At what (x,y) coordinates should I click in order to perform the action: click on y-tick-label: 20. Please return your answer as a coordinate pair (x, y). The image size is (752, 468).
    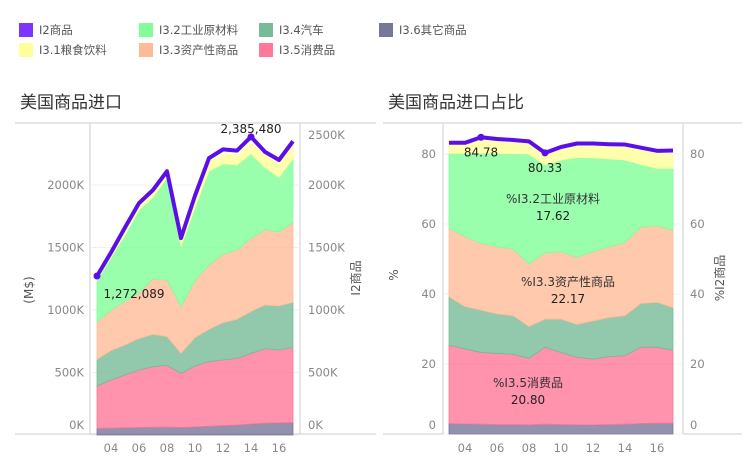
    Looking at the image, I should click on (428, 364).